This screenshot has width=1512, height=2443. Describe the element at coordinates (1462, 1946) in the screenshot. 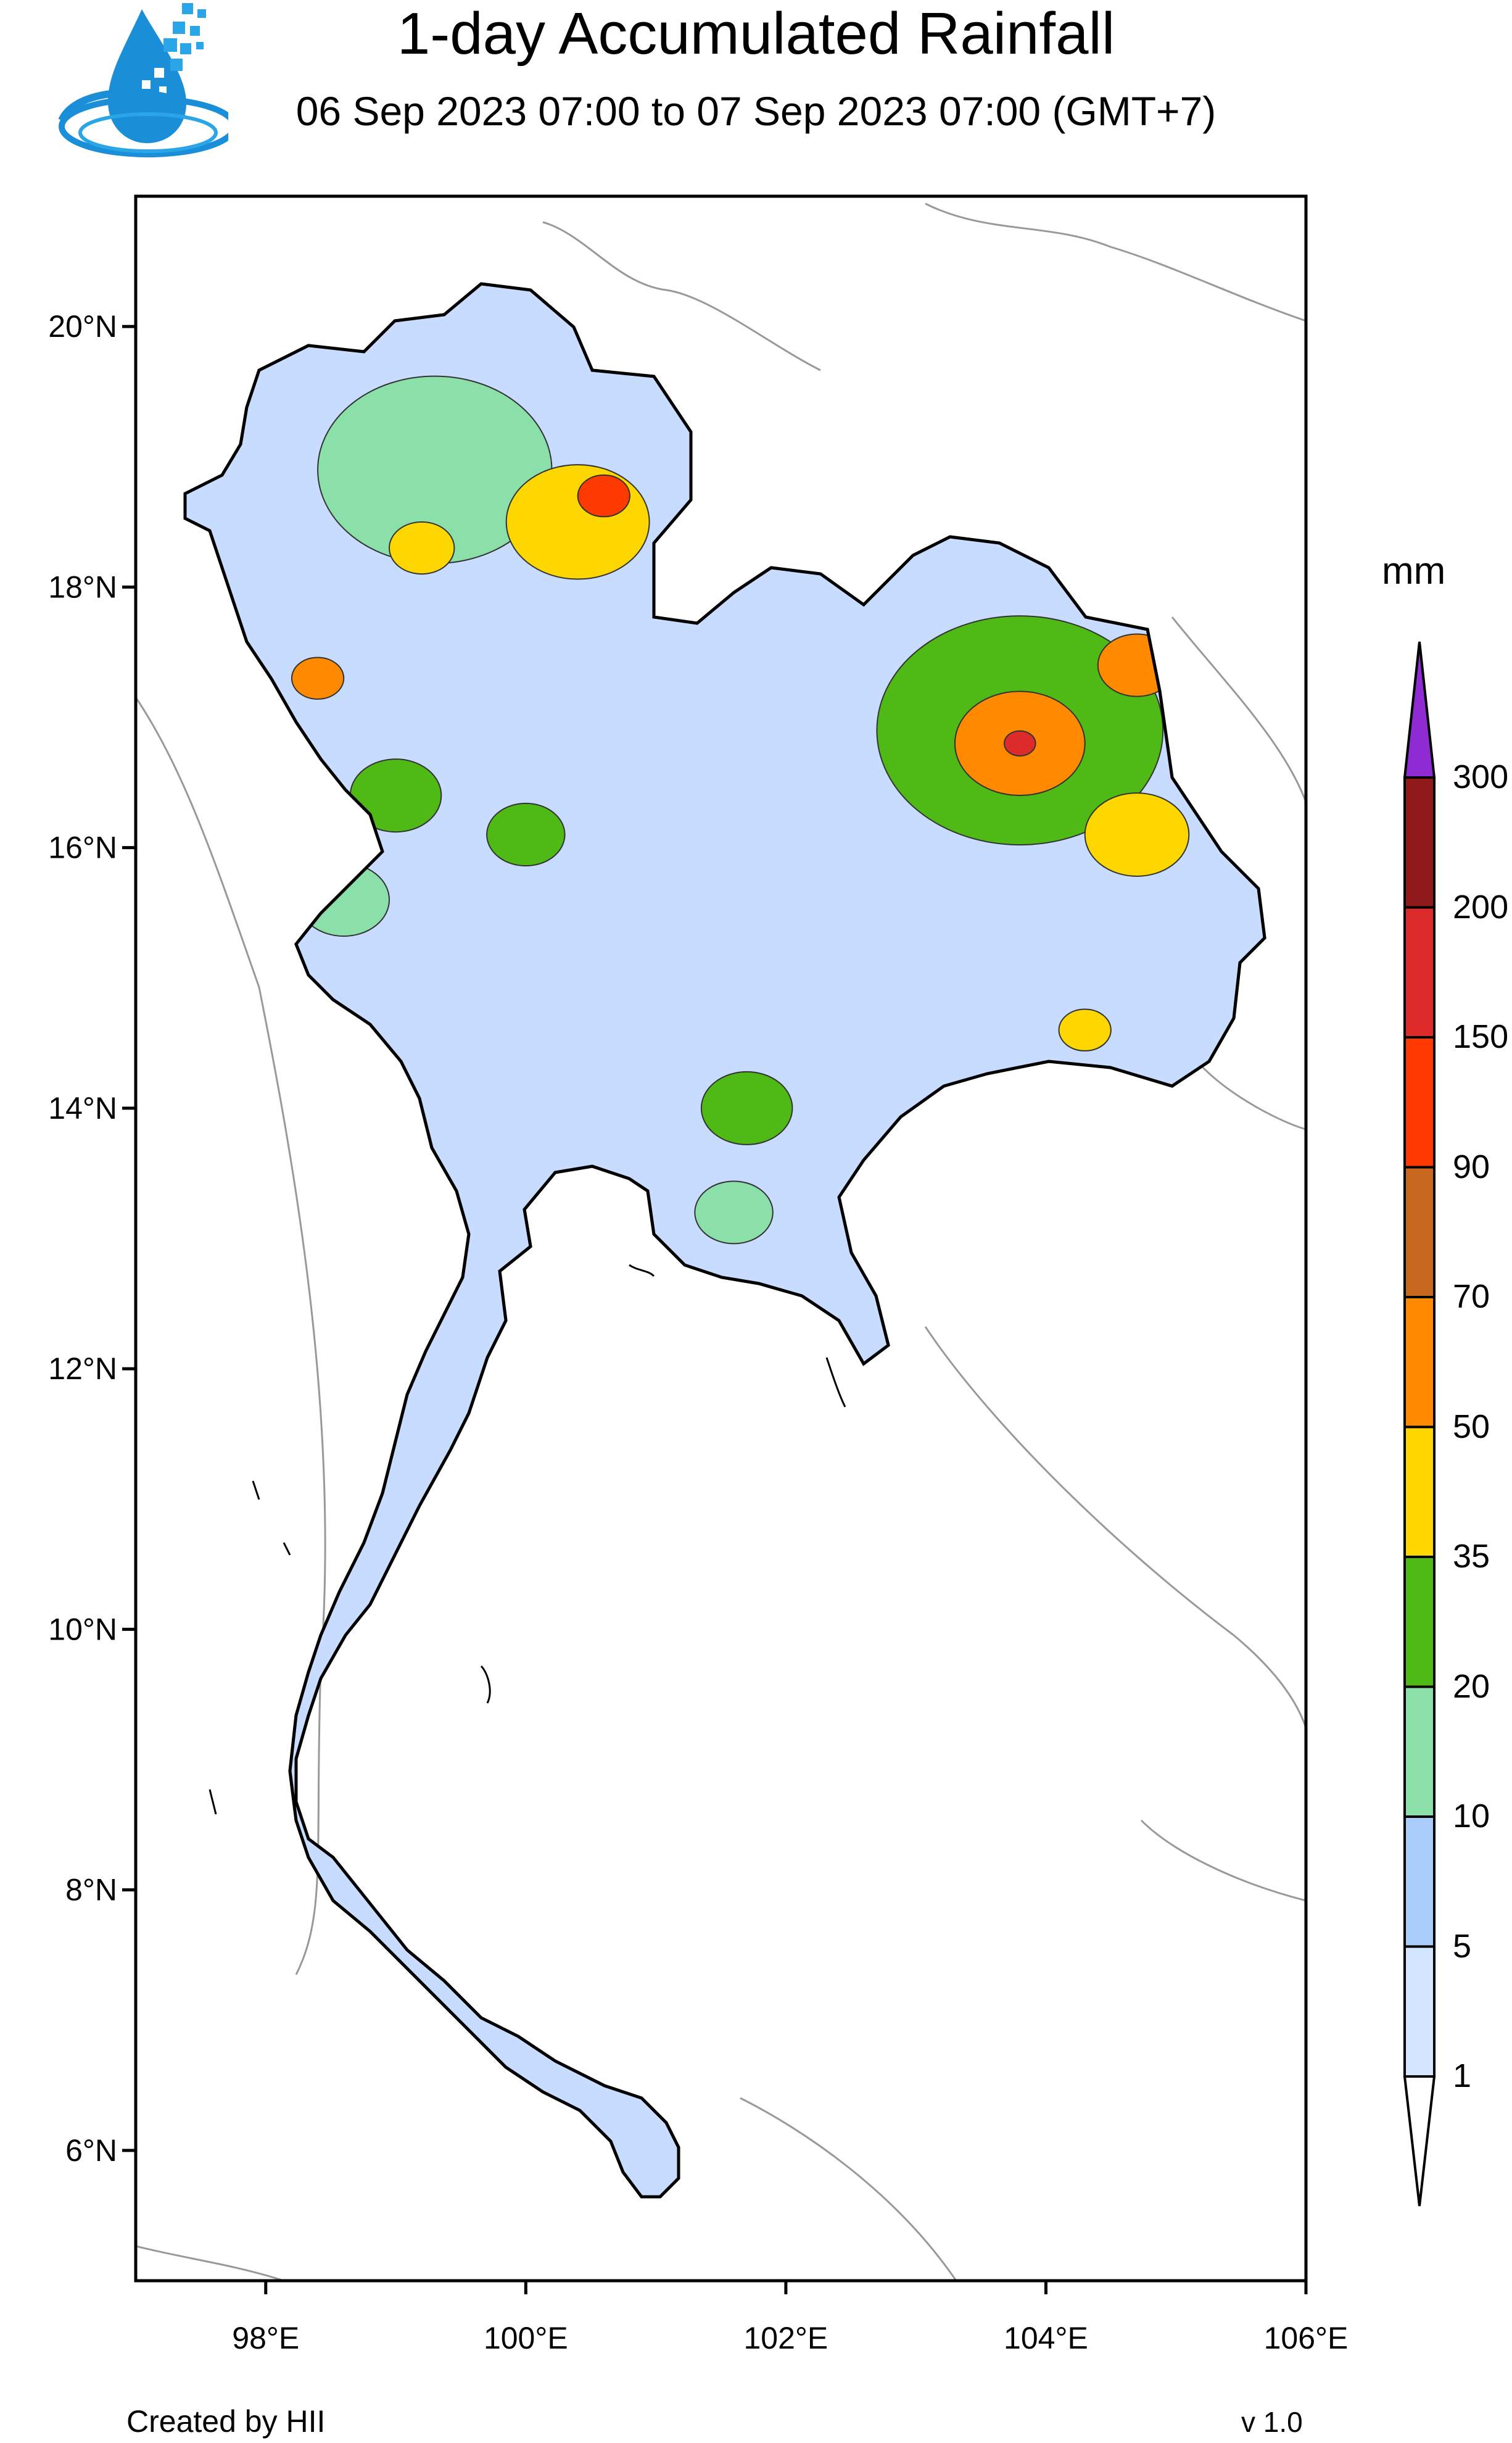

I see `colorbar-label: 5` at that location.